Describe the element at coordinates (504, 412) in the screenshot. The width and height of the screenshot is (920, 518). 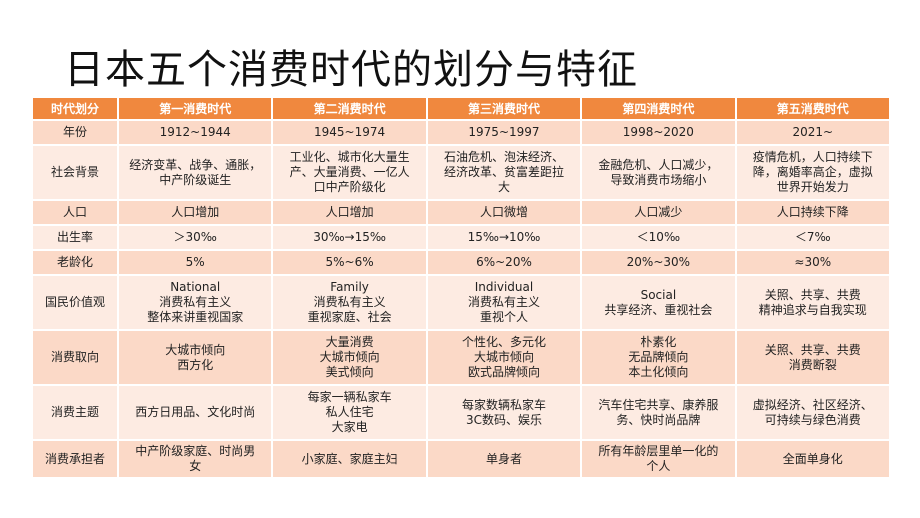
I see `table-cell: 每家数辆私家车 3C数码、娱乐` at that location.